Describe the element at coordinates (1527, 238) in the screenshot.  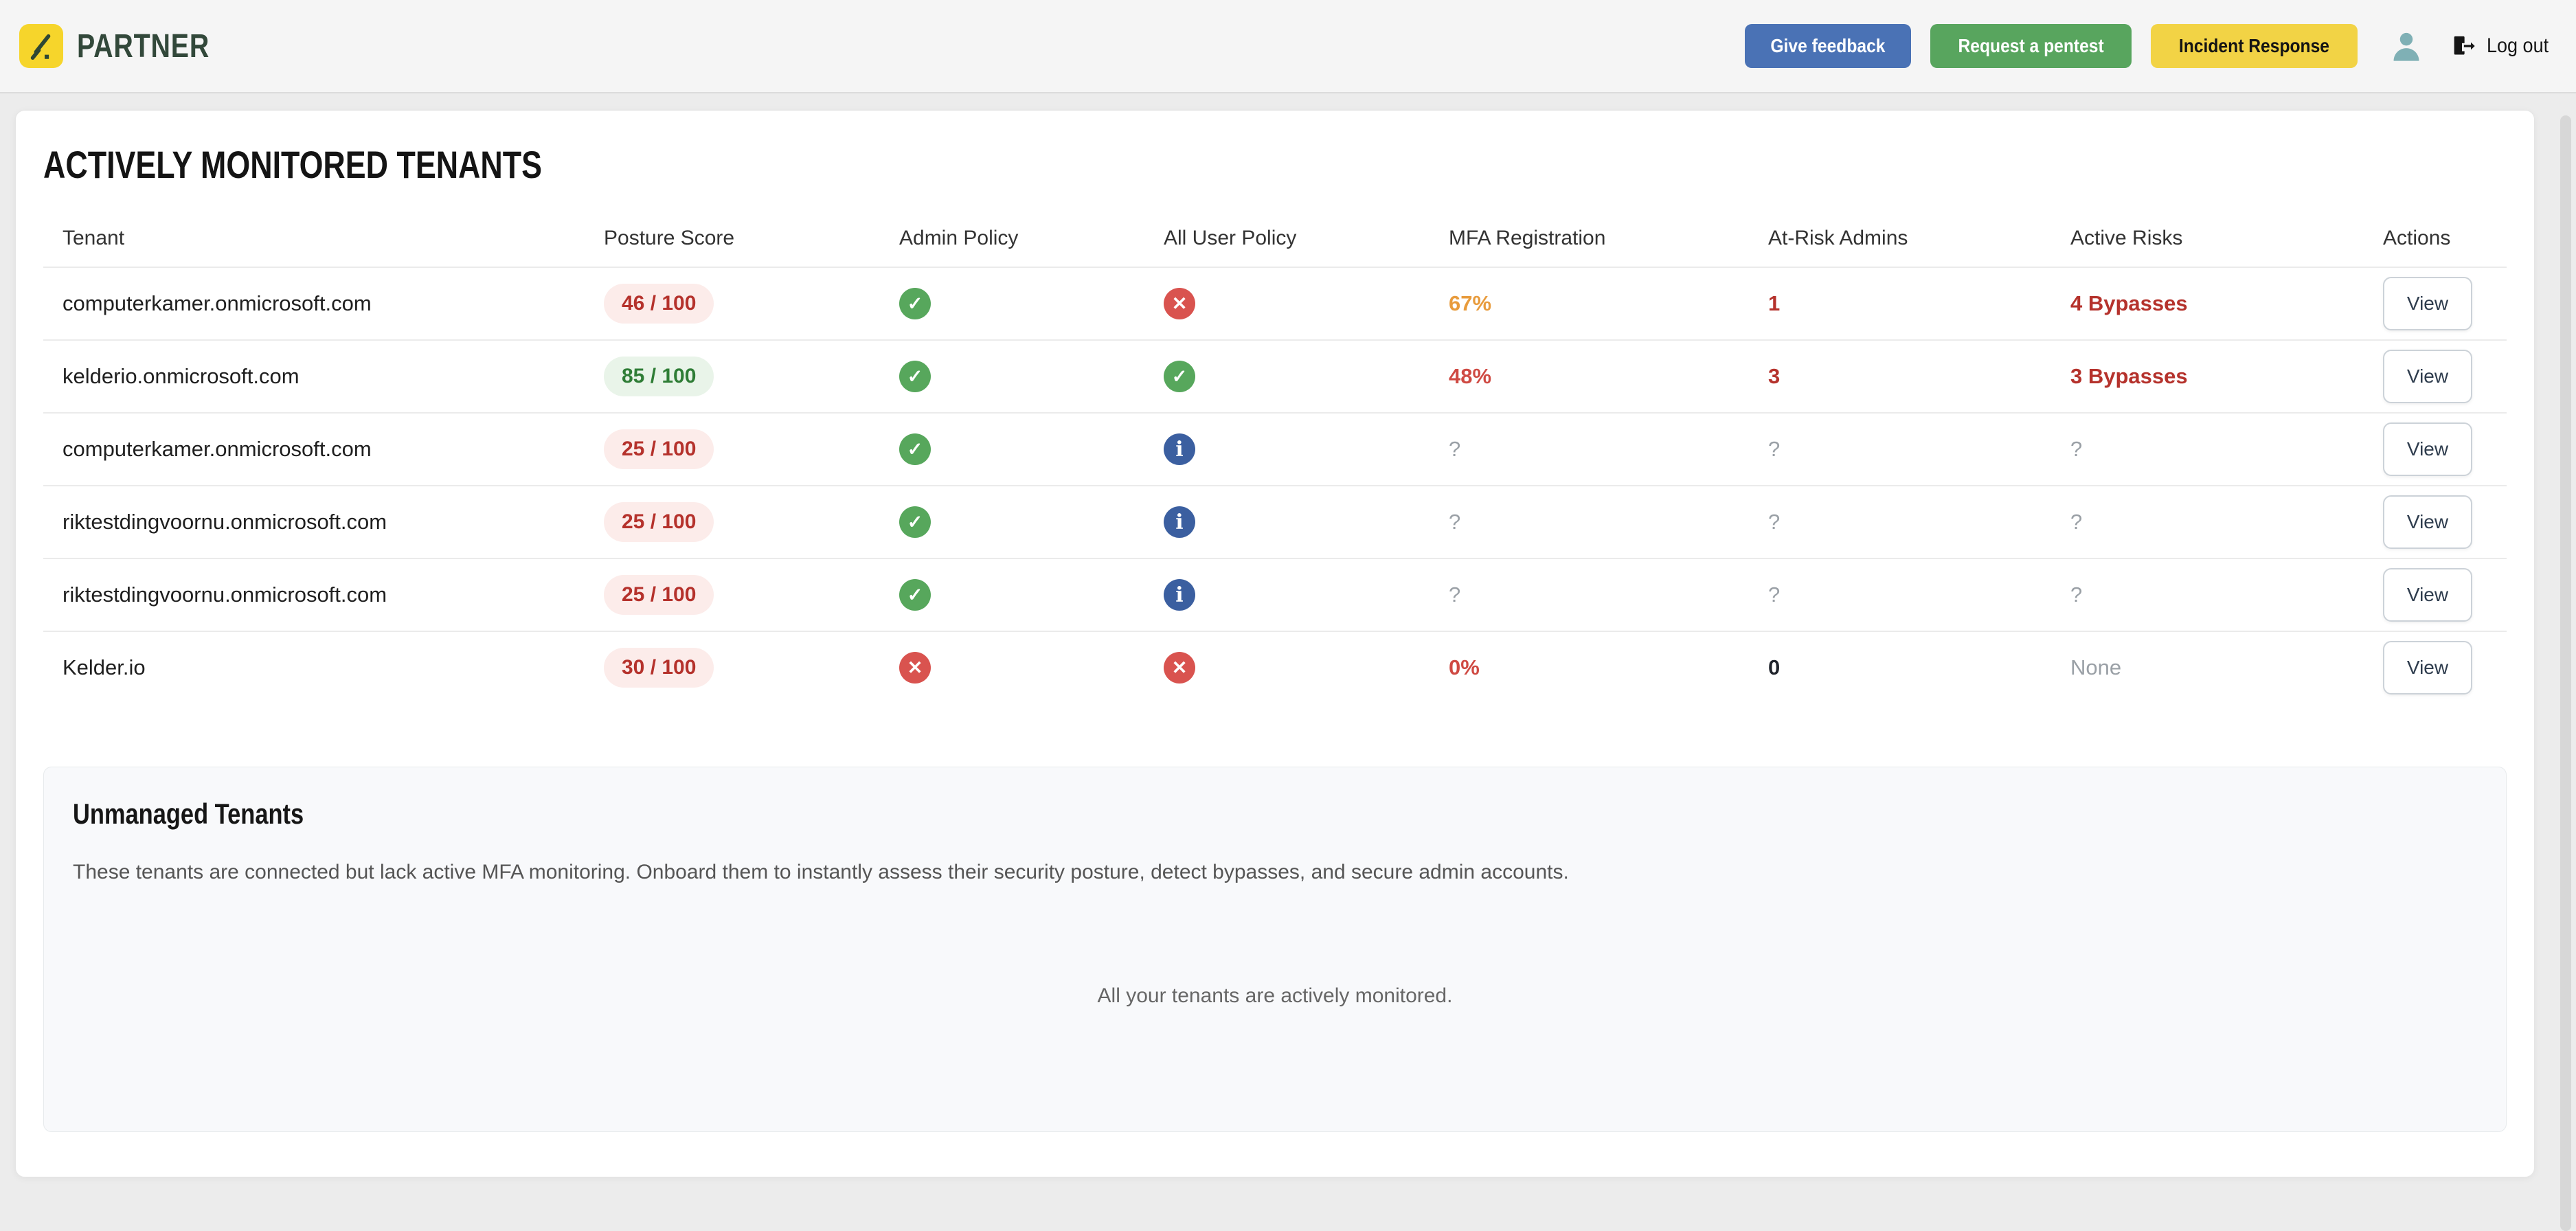
I see `column-header-4: MFA Registration` at that location.